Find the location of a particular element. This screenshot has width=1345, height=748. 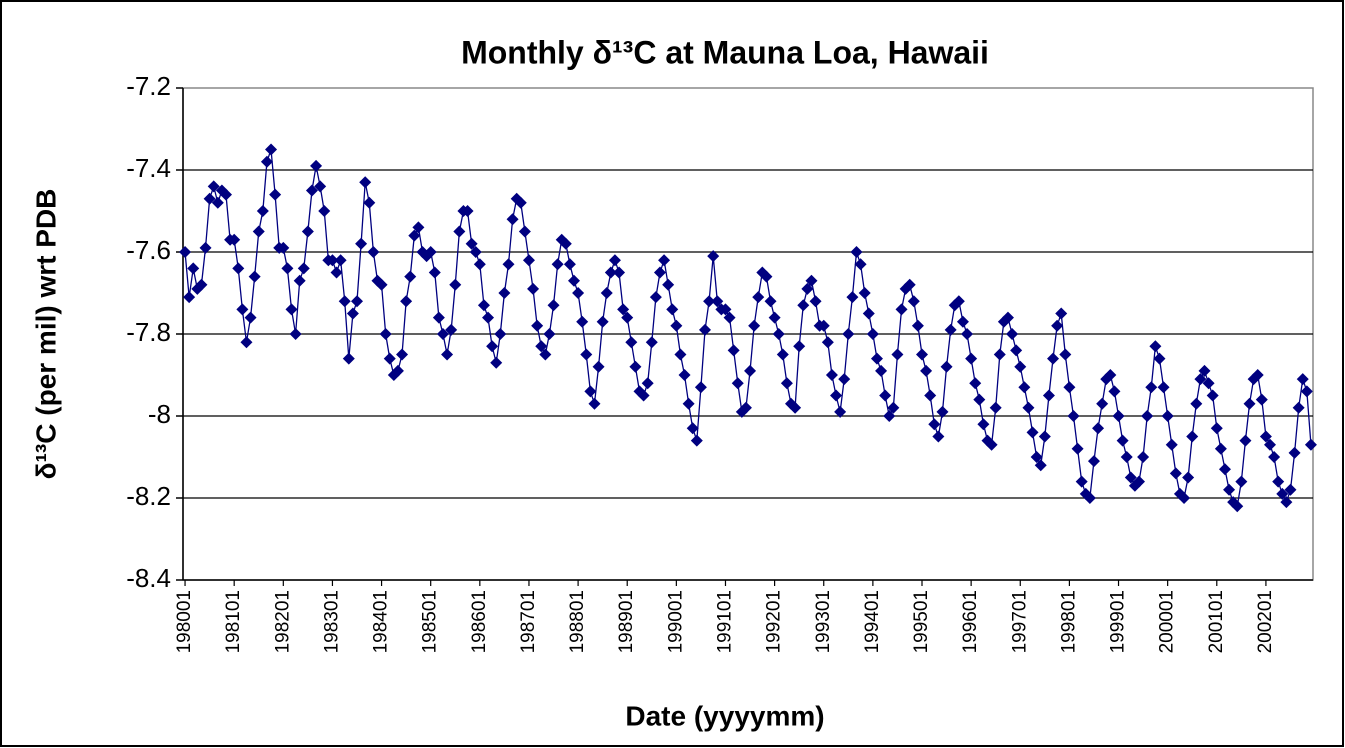

x-tick-label: 198801 is located at coordinates (577, 621).